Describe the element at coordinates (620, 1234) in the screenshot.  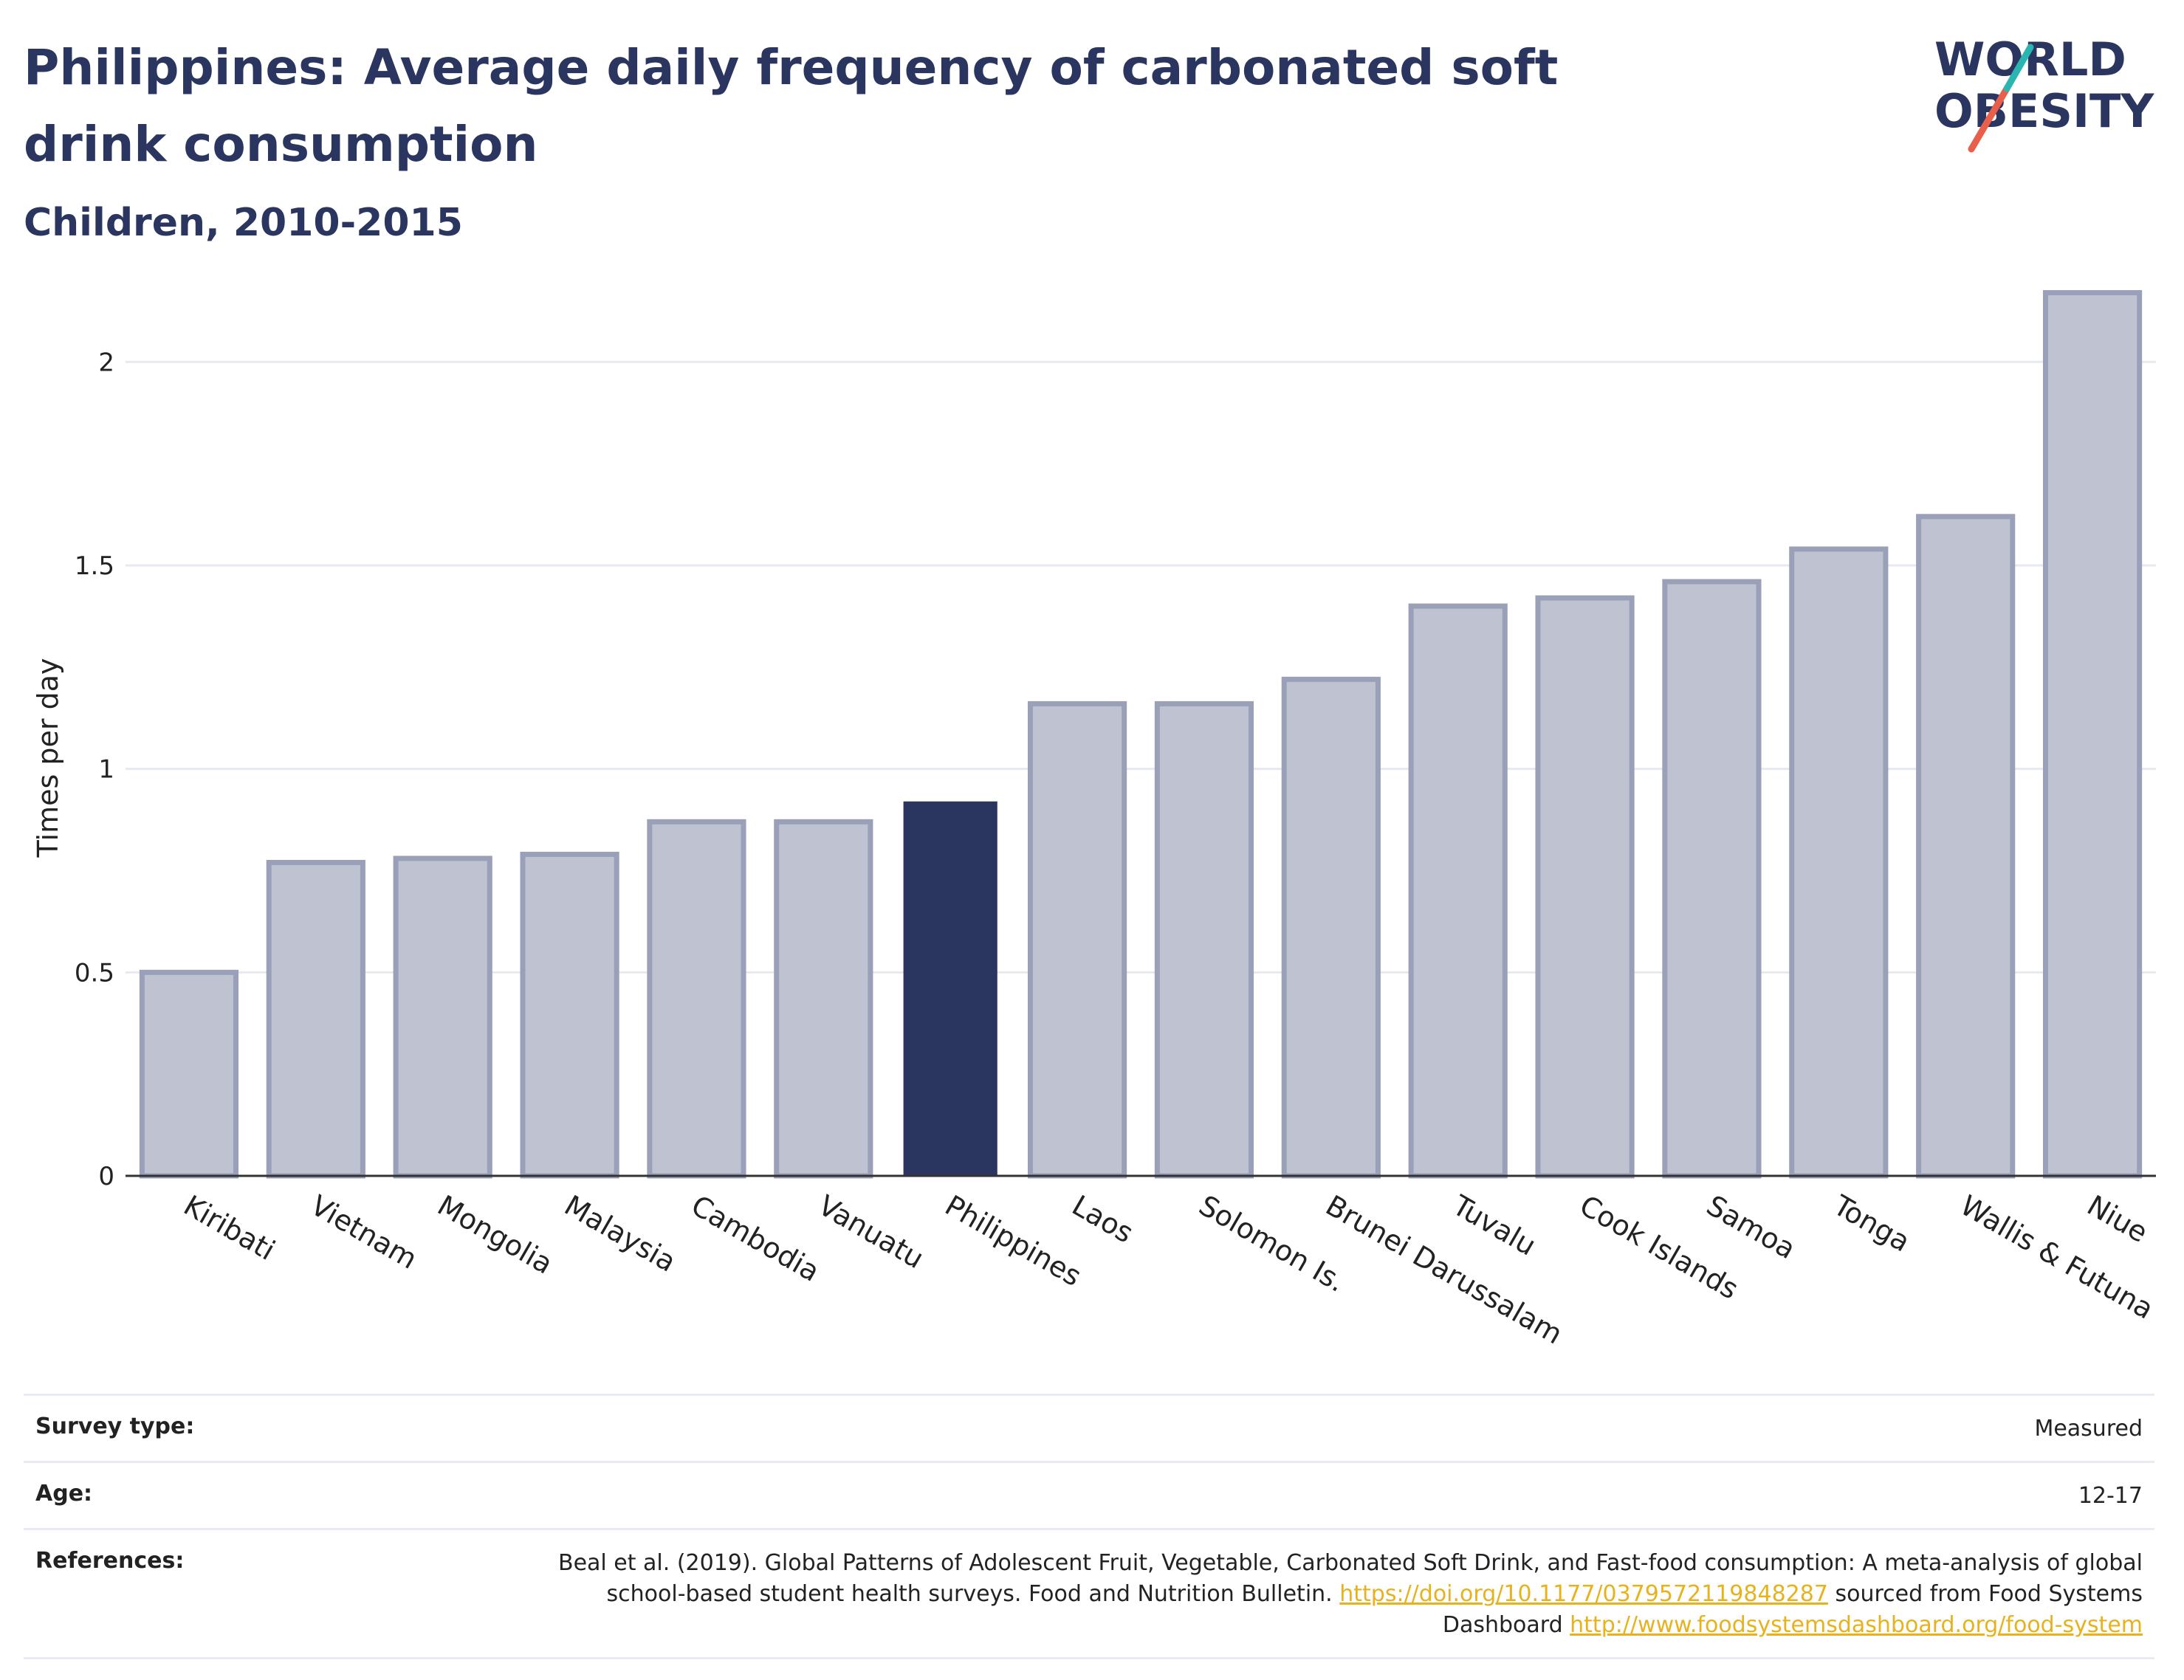
I see `x-tick-label: Malaysia` at that location.